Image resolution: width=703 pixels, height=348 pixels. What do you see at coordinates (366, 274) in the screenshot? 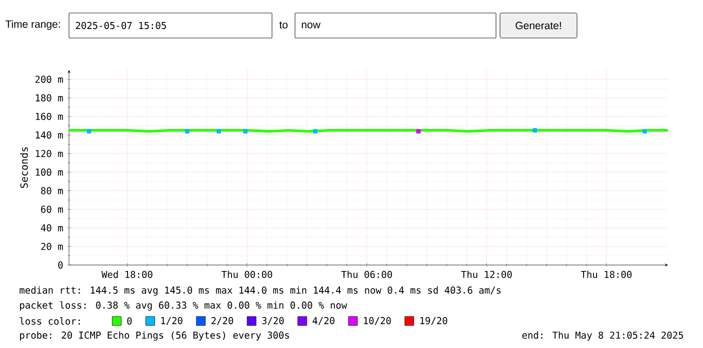
I see `x-tick-label: Thu 06:00` at bounding box center [366, 274].